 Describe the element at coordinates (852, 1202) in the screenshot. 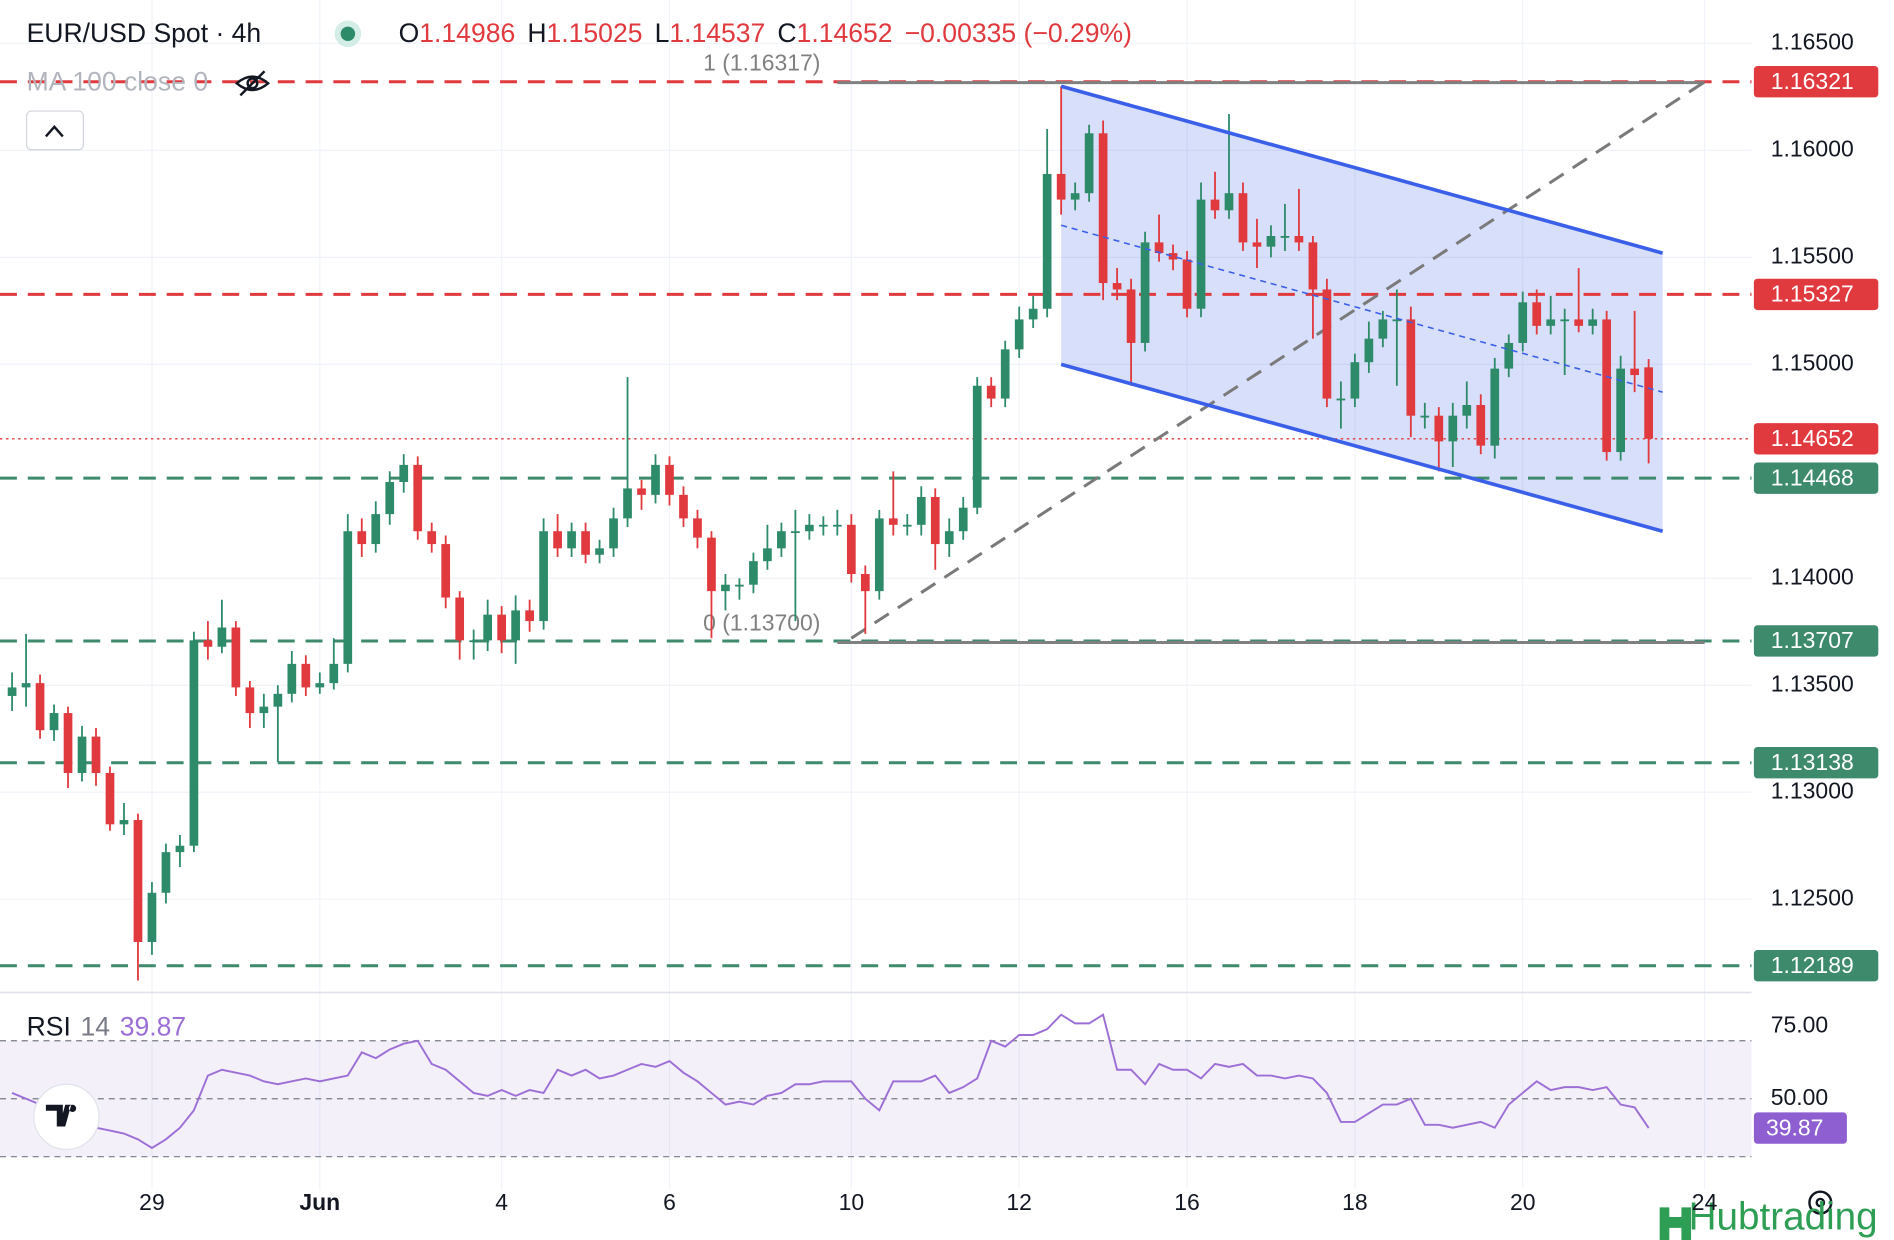

I see `x-tick-label: 10` at that location.